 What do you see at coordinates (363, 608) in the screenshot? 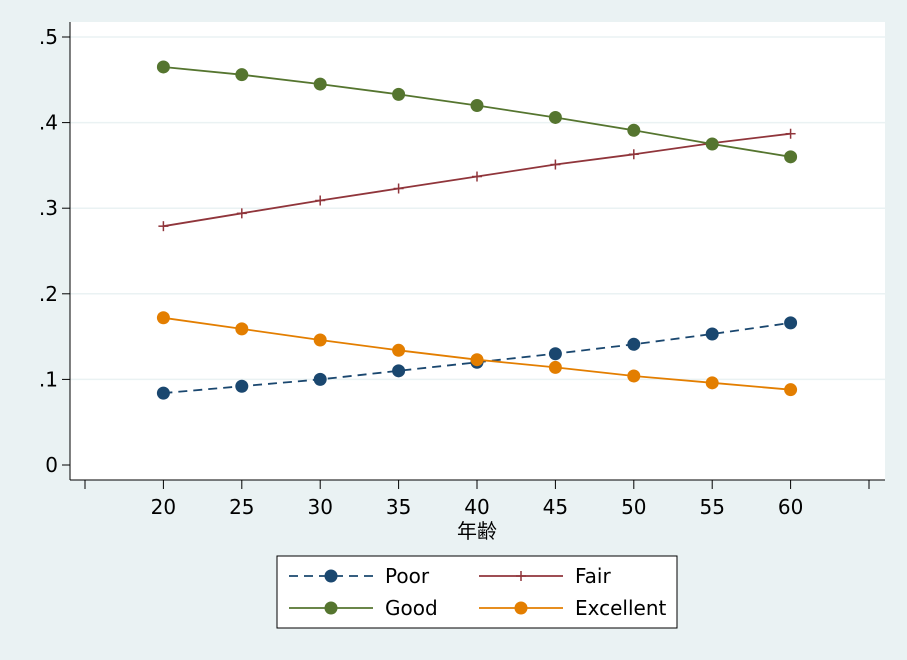
I see `legend-item-good: Good` at bounding box center [363, 608].